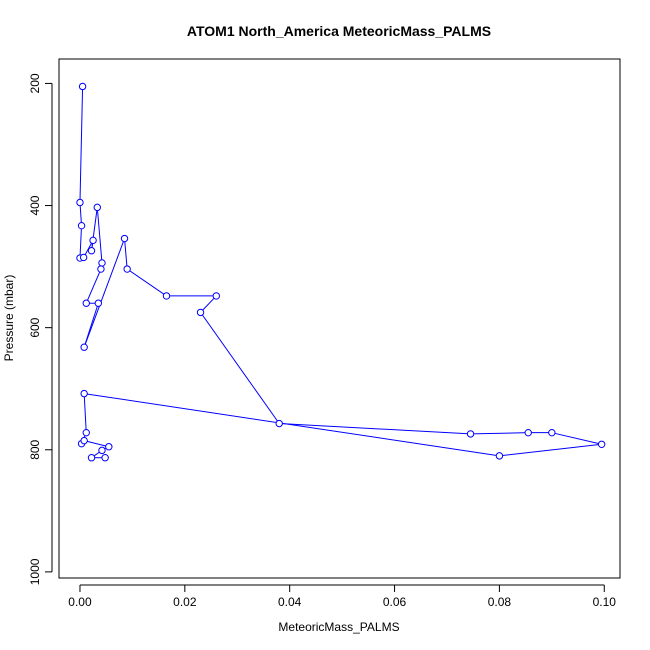 The width and height of the screenshot is (650, 650). What do you see at coordinates (605, 602) in the screenshot?
I see `x-tick-label: 0.10` at bounding box center [605, 602].